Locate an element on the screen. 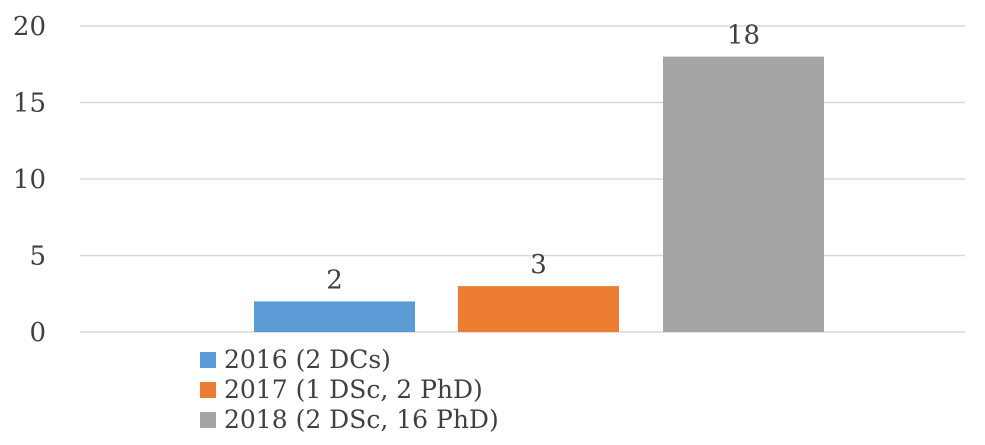 This screenshot has width=985, height=445. legend-item-2016: 2016 (2 DCs) is located at coordinates (349, 360).